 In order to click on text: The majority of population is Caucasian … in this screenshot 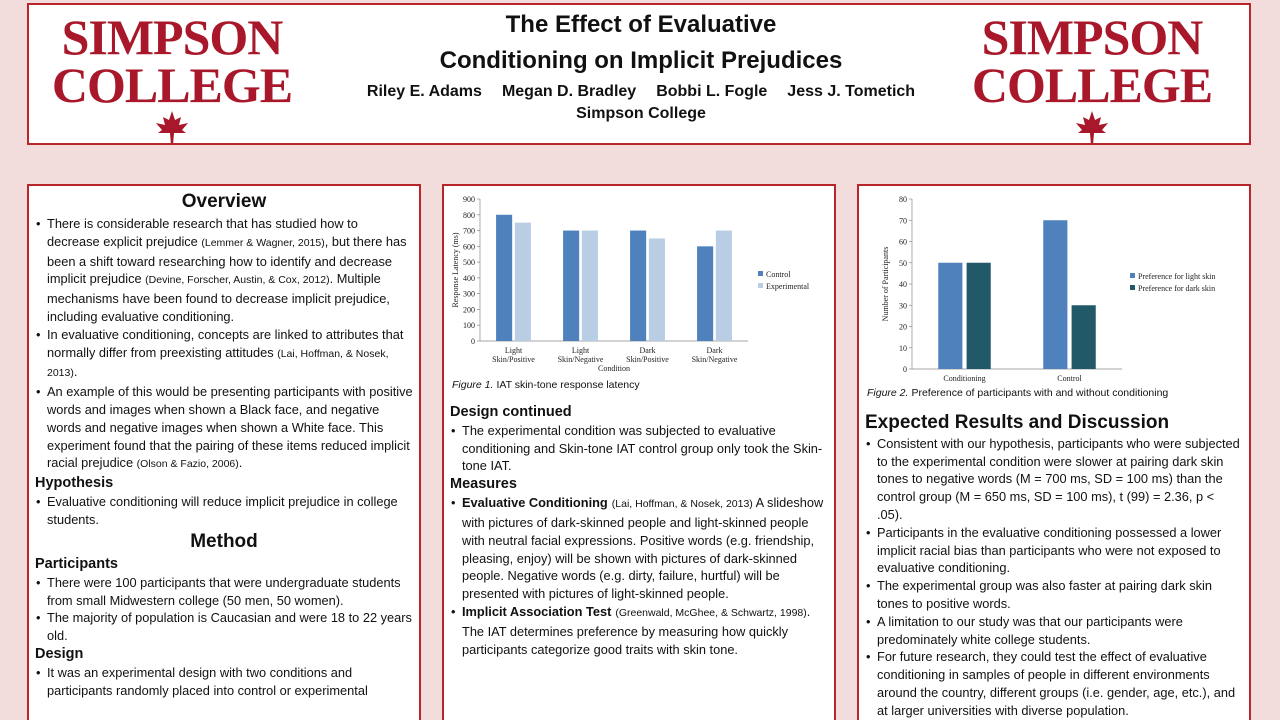, I will do `click(229, 627)`.